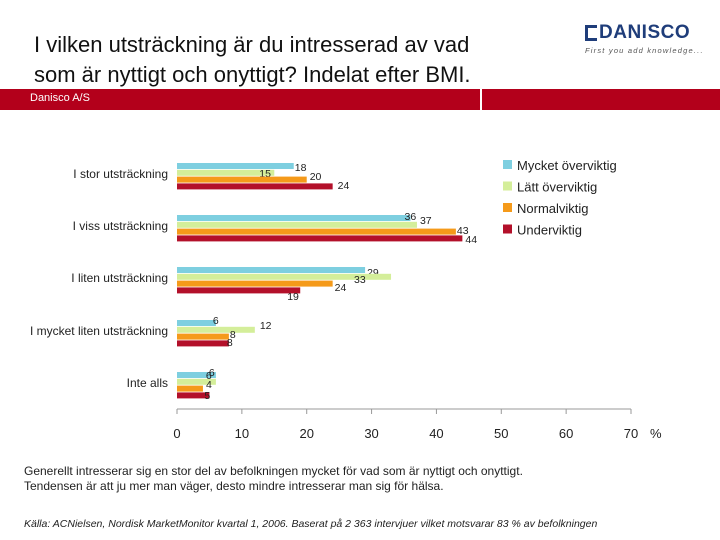 The width and height of the screenshot is (720, 540). What do you see at coordinates (207, 396) in the screenshot?
I see `data-label: 5` at bounding box center [207, 396].